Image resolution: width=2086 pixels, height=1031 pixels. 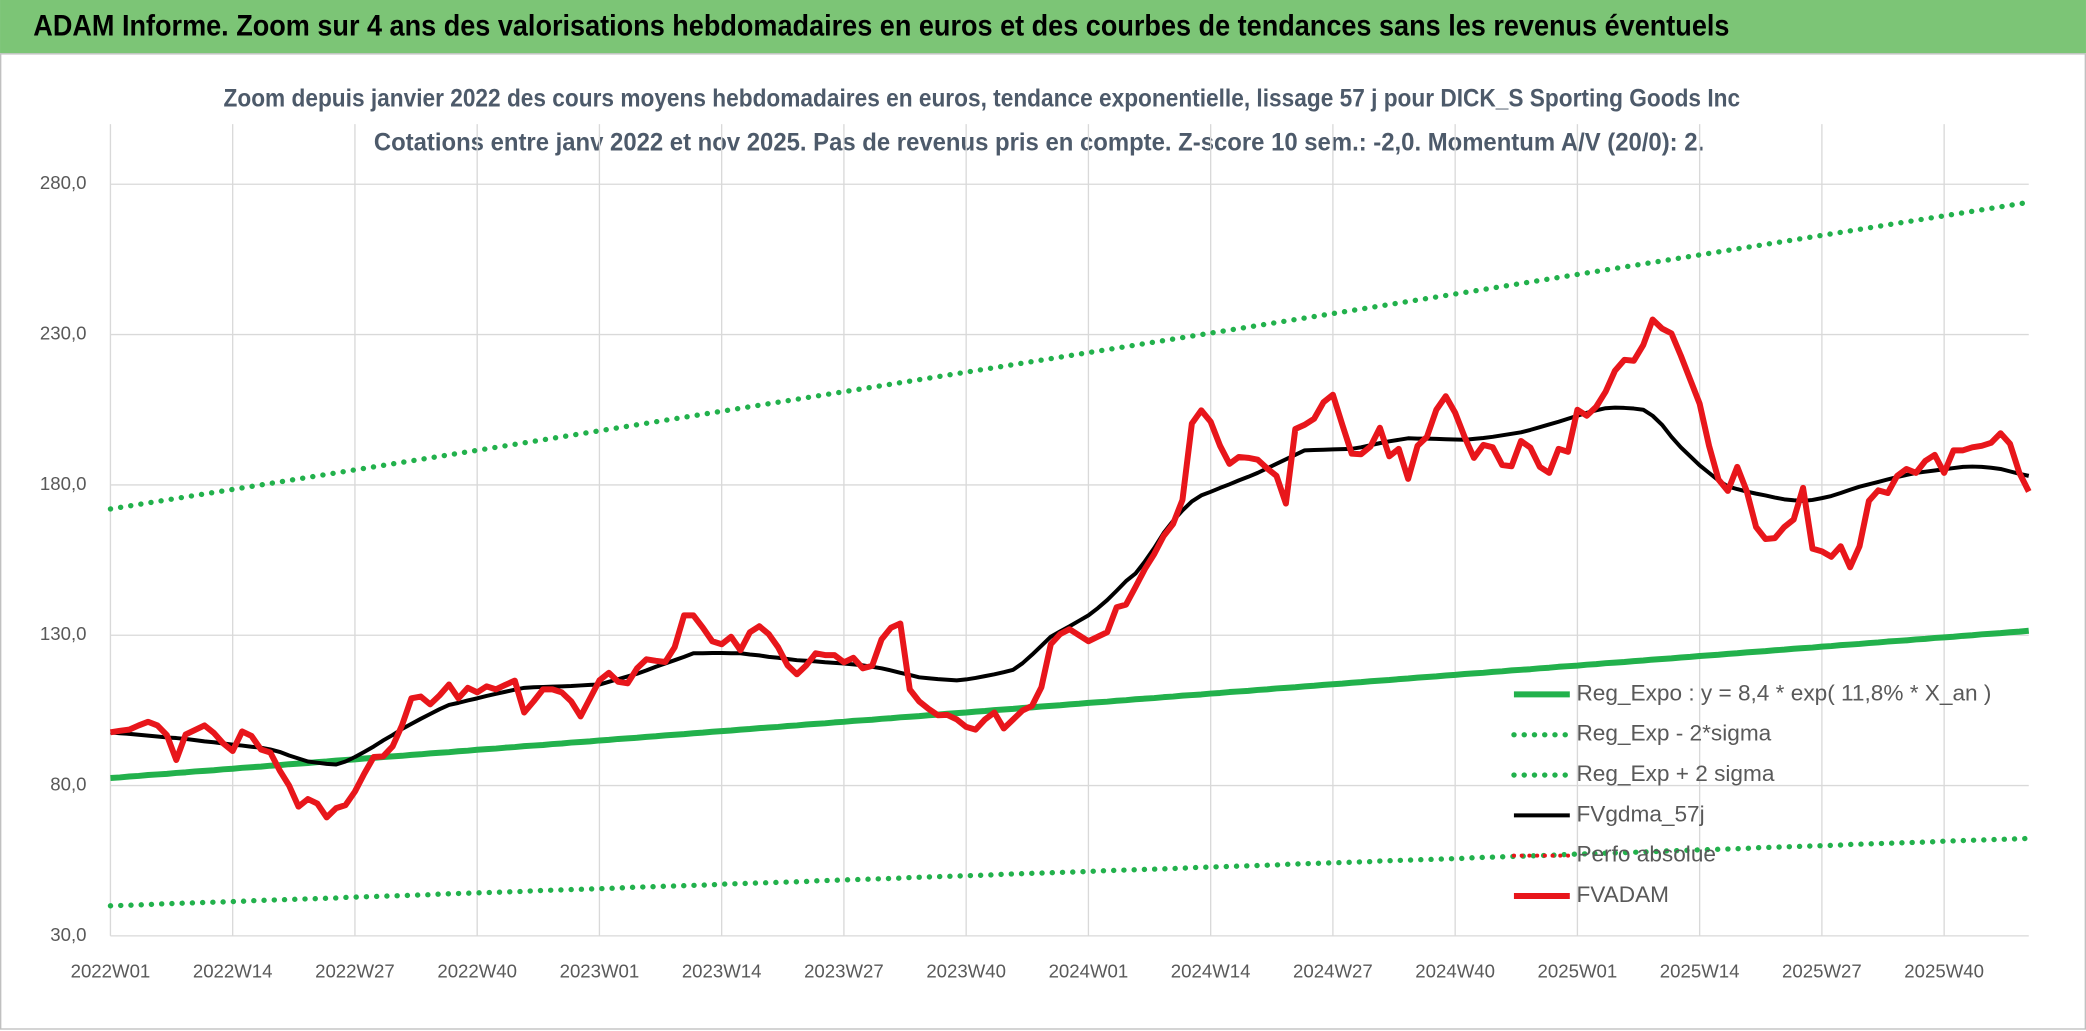 What do you see at coordinates (63, 483) in the screenshot?
I see `y-tick-label: 180,0` at bounding box center [63, 483].